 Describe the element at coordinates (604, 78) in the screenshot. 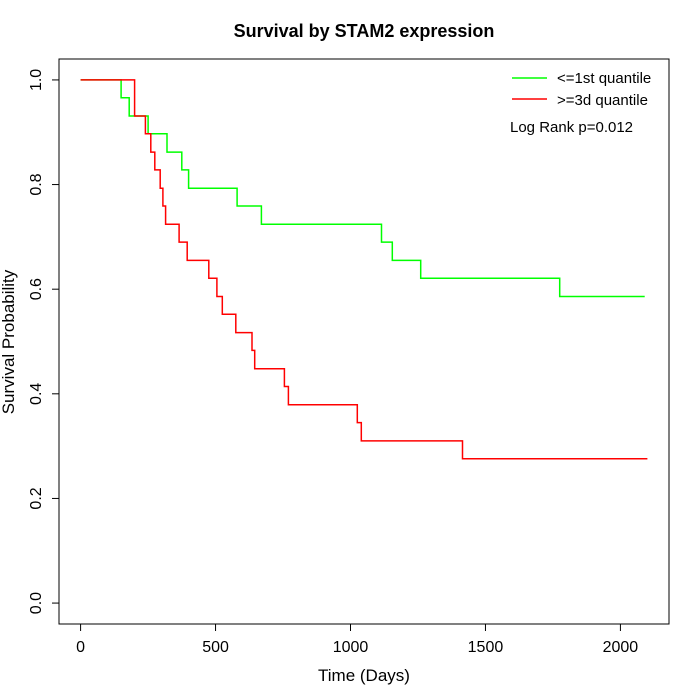

I see `legend-label-low-quantile: <=1st quantile` at that location.